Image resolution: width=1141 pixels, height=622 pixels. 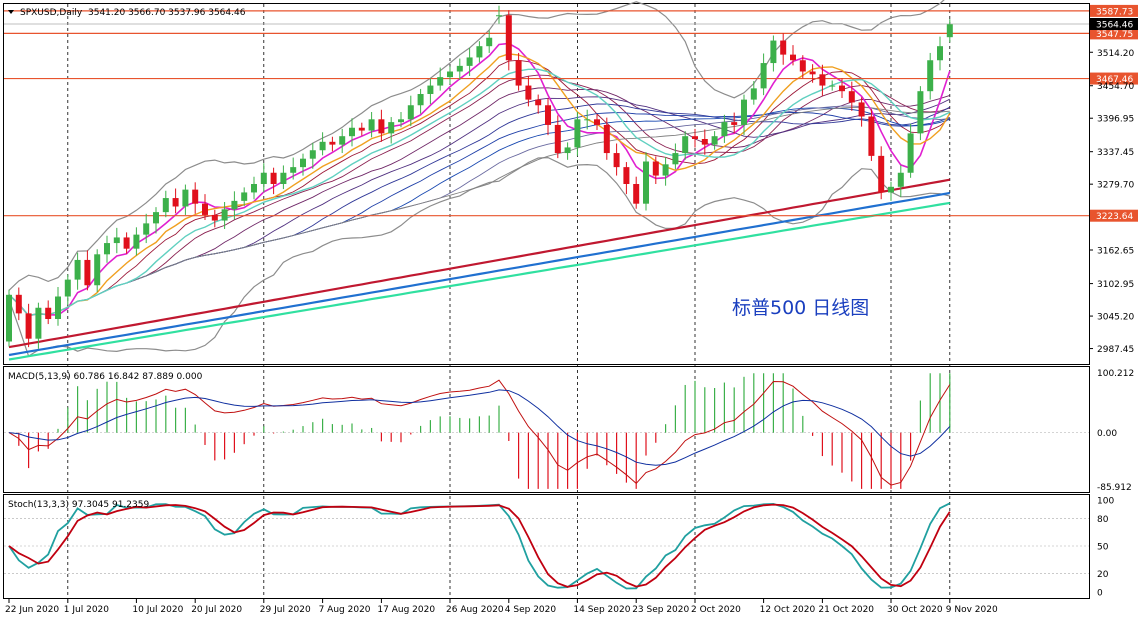 What do you see at coordinates (1115, 252) in the screenshot?
I see `price-tick-label: 3162.65` at bounding box center [1115, 252].